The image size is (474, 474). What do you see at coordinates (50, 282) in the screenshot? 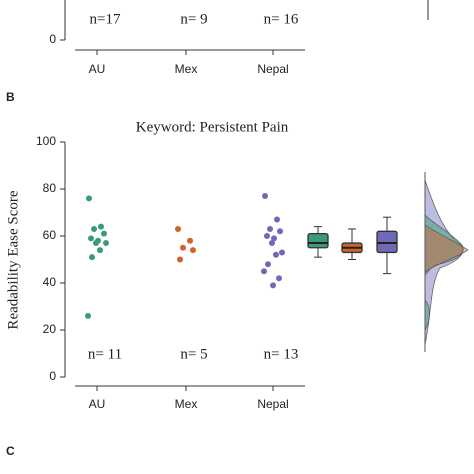
I see `y-tick-label: 40` at bounding box center [50, 282].